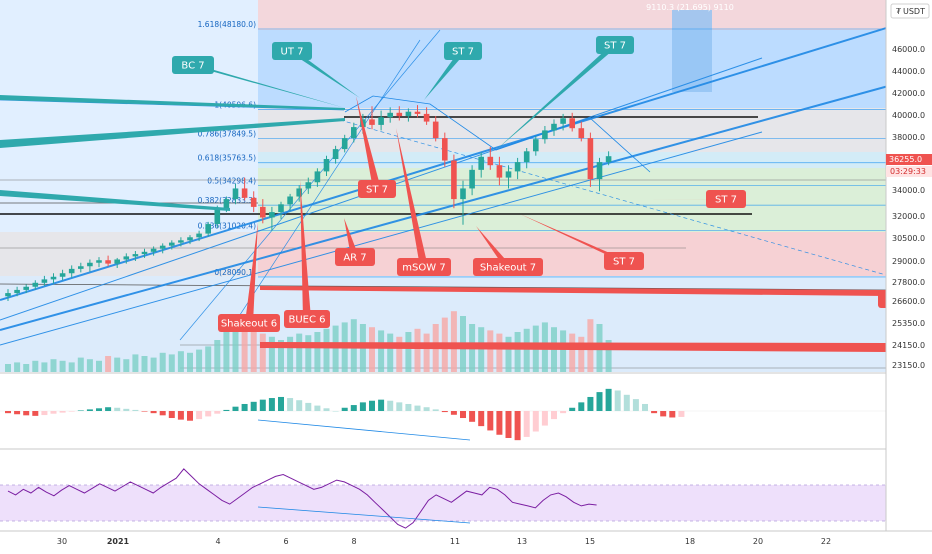 This screenshot has width=932, height=554. What do you see at coordinates (423, 202) in the screenshot?
I see `callout: mSOW 7` at bounding box center [423, 202].